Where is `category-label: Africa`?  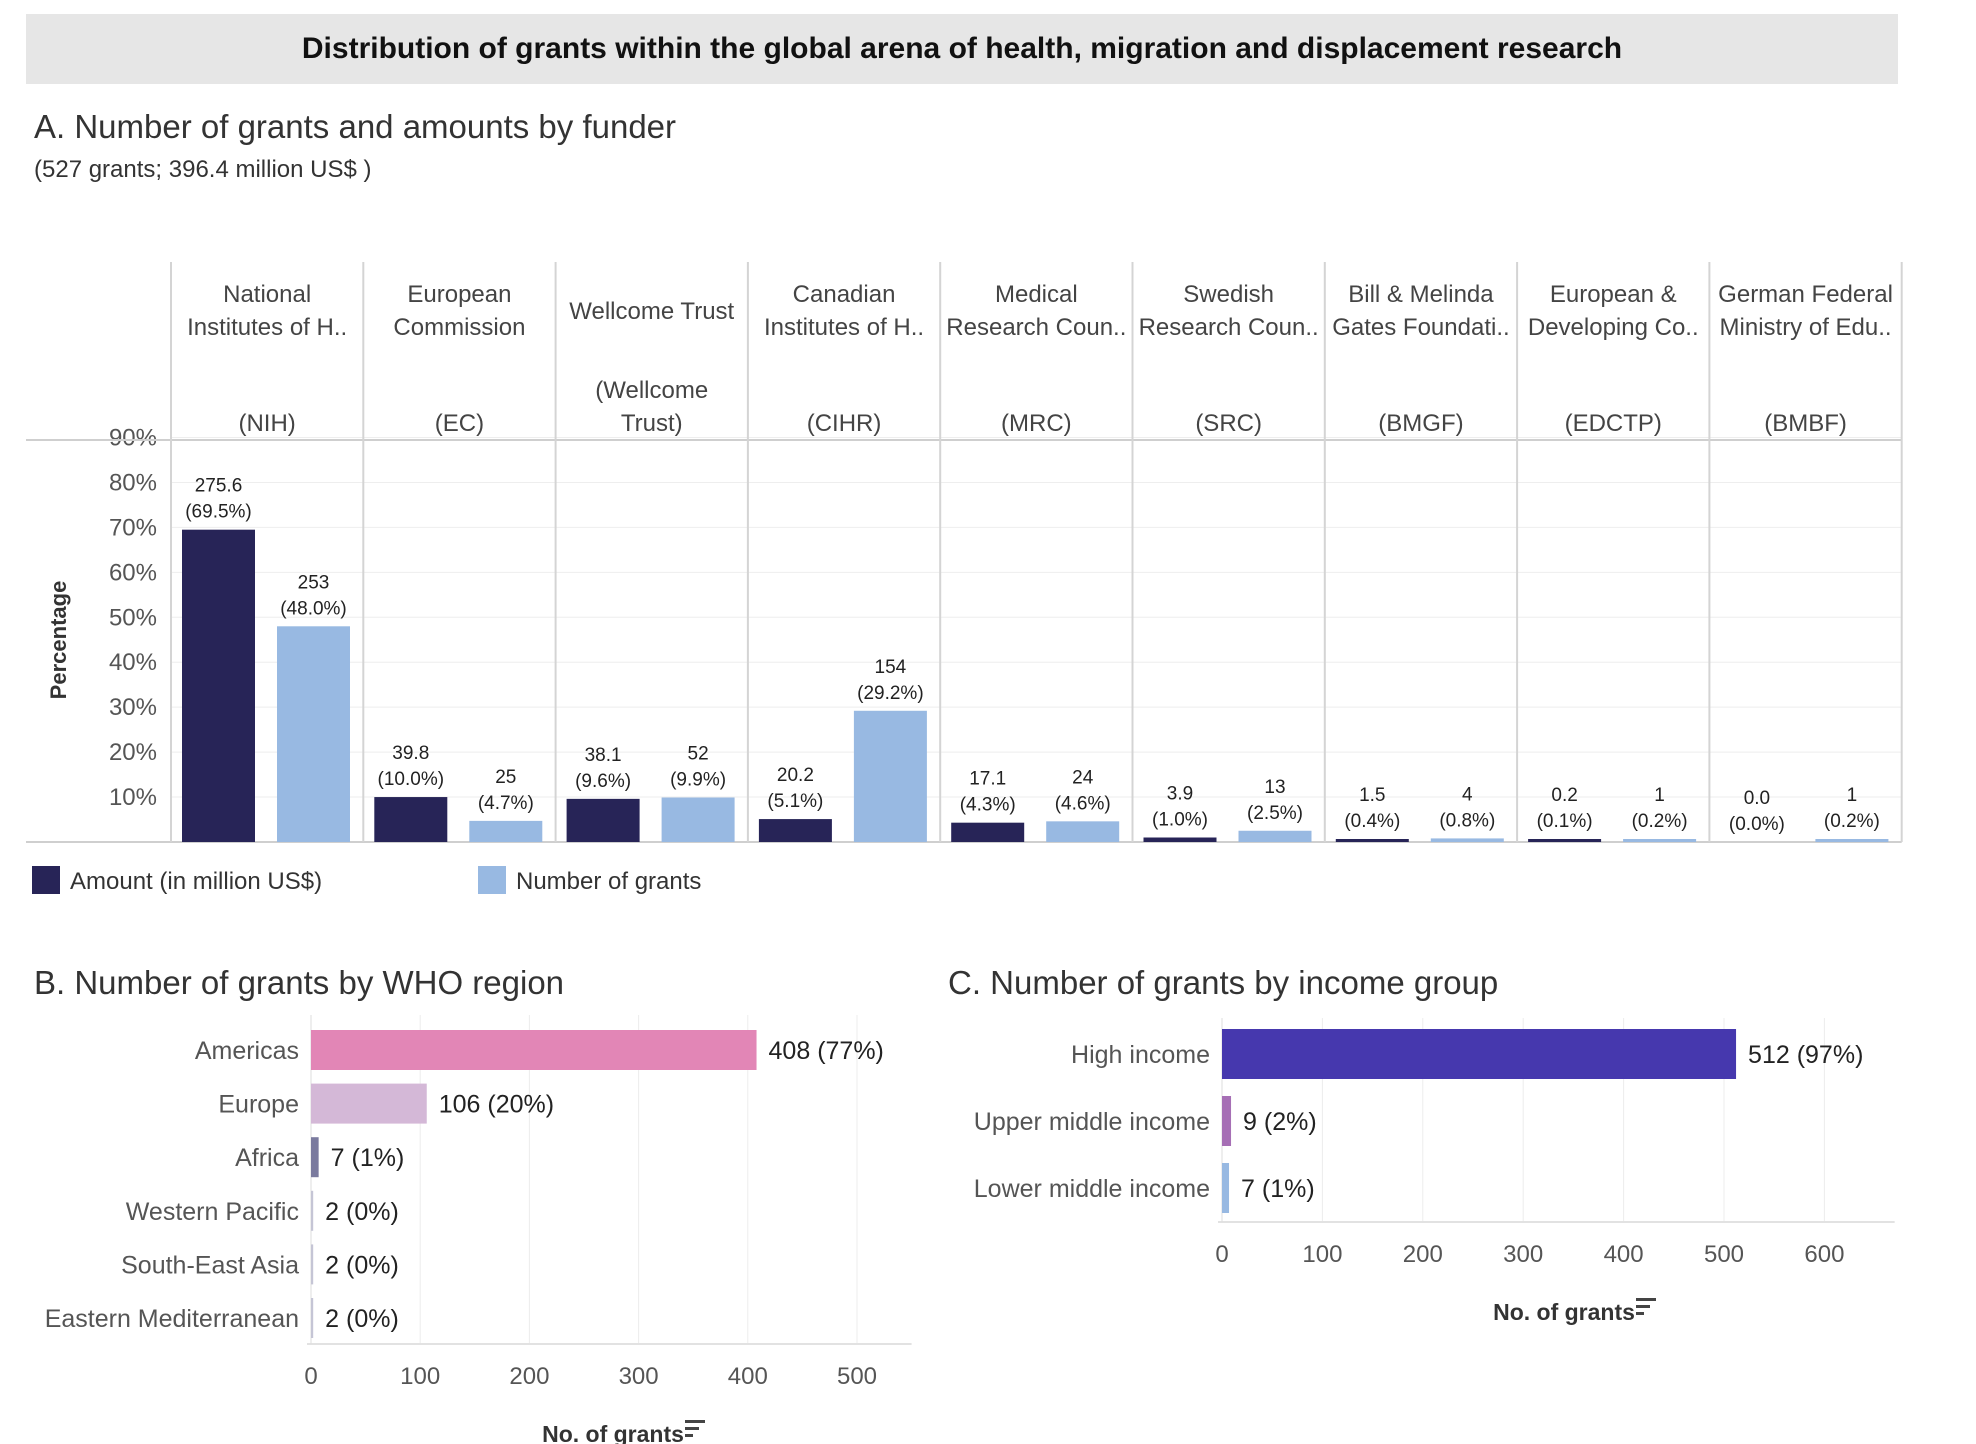
category-label: Africa is located at coordinates (267, 1158).